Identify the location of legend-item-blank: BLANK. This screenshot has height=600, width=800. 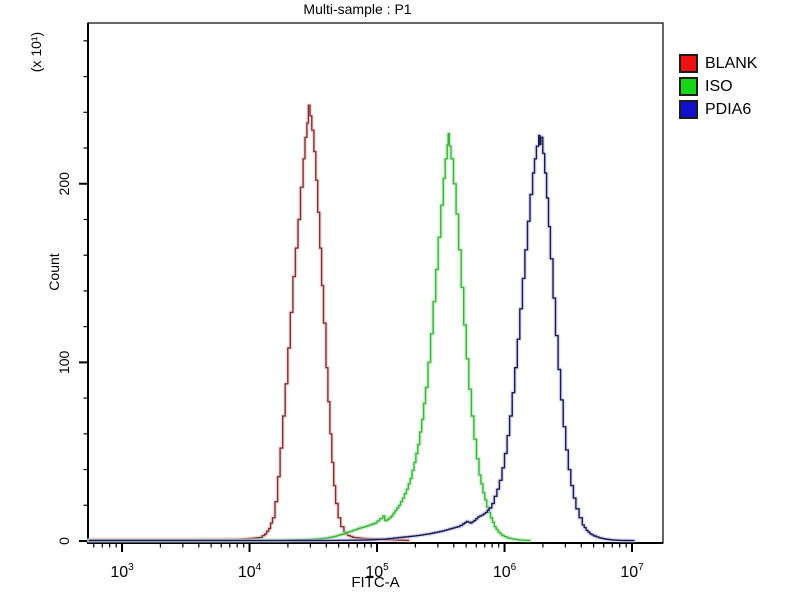
(718, 63).